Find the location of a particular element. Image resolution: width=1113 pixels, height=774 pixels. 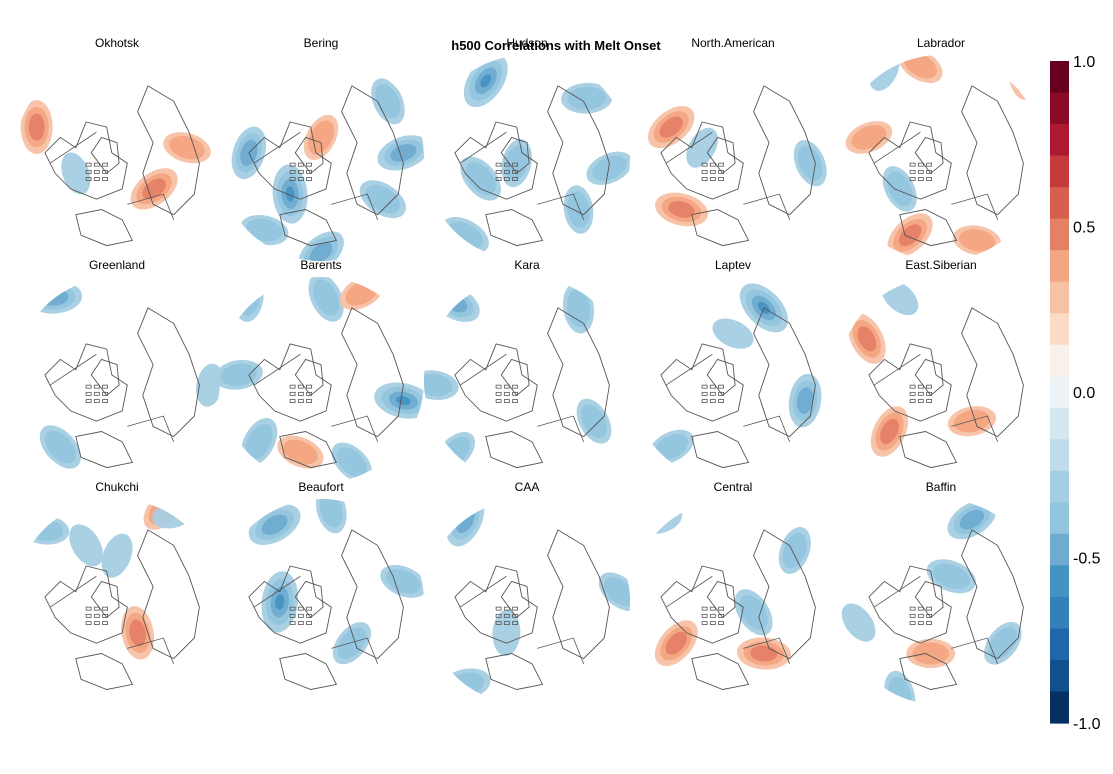

panel-hudson: Hudson is located at coordinates (535, 145).